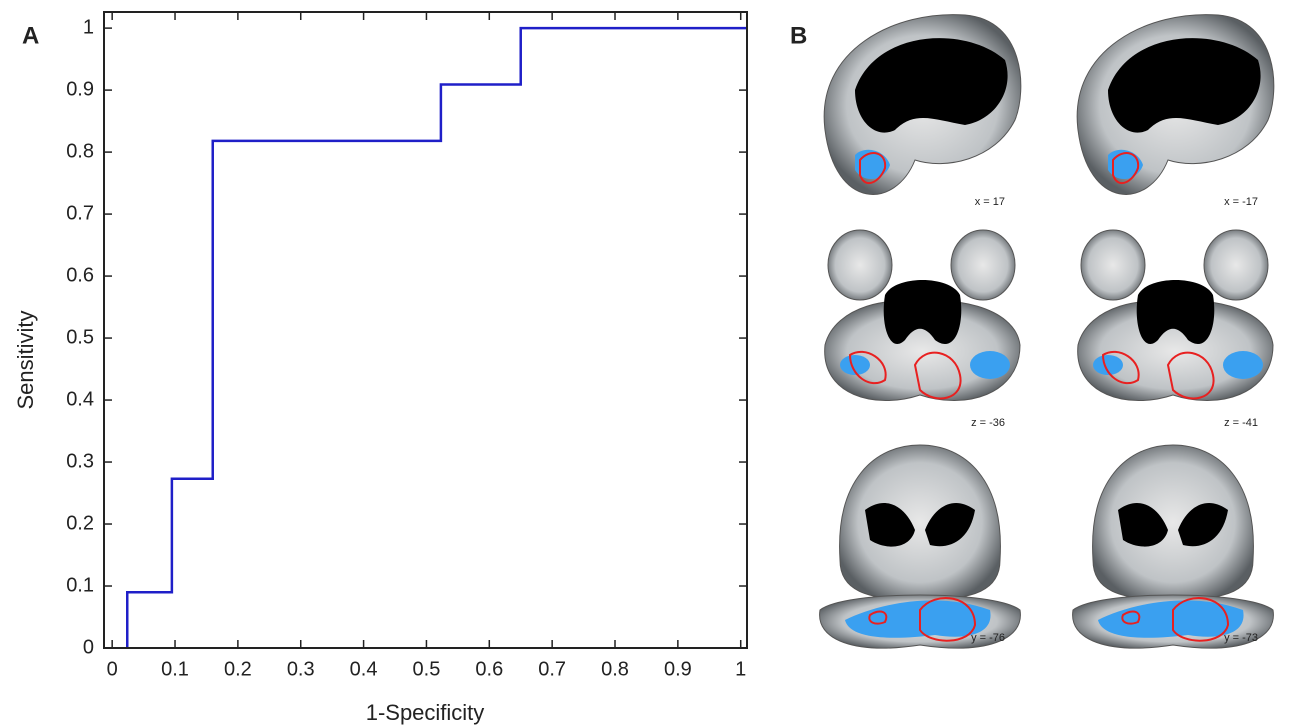  I want to click on slice-caption: z = -41, so click(1241, 423).